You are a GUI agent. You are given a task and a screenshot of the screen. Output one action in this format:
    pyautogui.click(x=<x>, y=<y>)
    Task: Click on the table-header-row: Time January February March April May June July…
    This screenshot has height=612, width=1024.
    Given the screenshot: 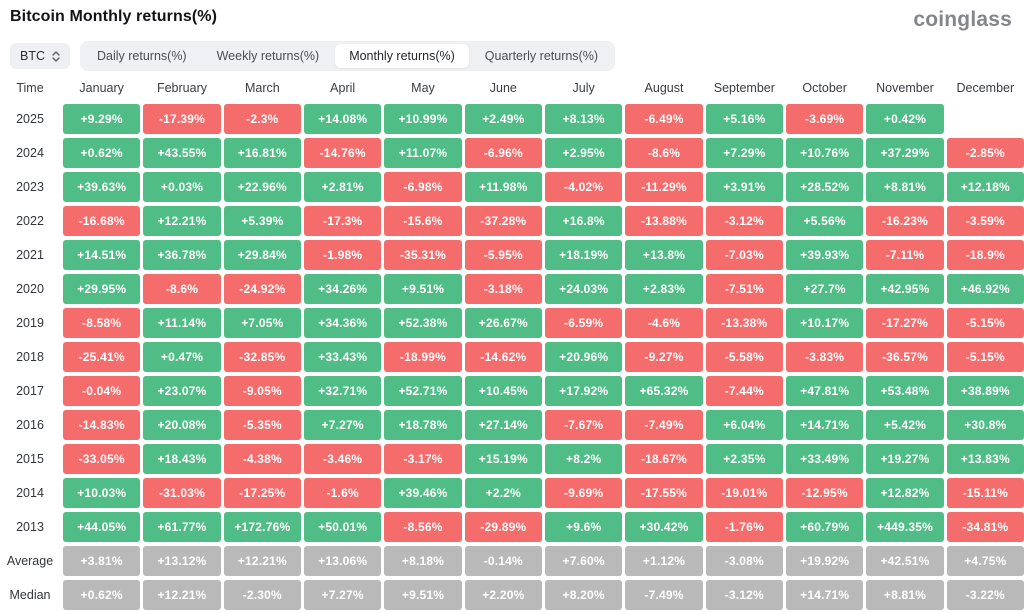 What is the action you would take?
    pyautogui.click(x=512, y=88)
    